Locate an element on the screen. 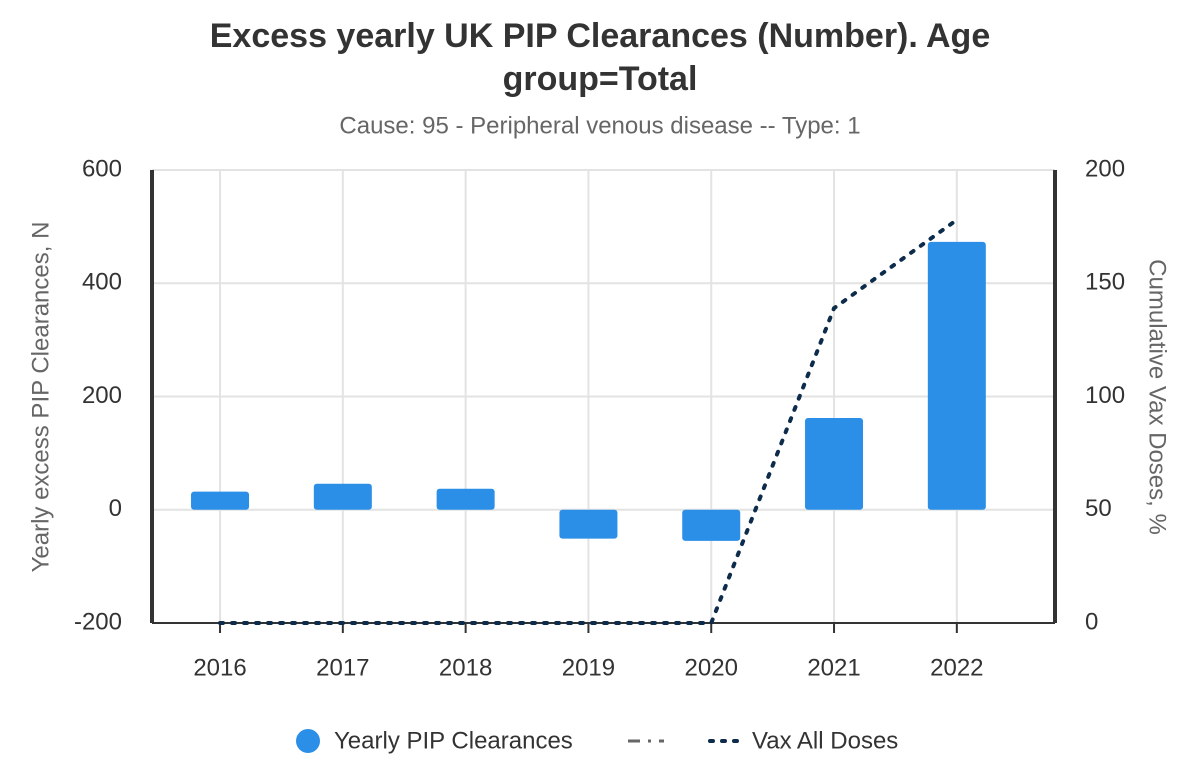  x-tick-label: 2016 is located at coordinates (219, 667).